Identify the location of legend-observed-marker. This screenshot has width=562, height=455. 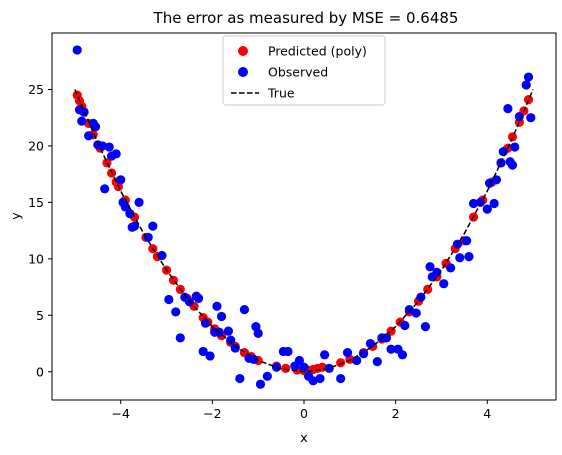
(243, 72).